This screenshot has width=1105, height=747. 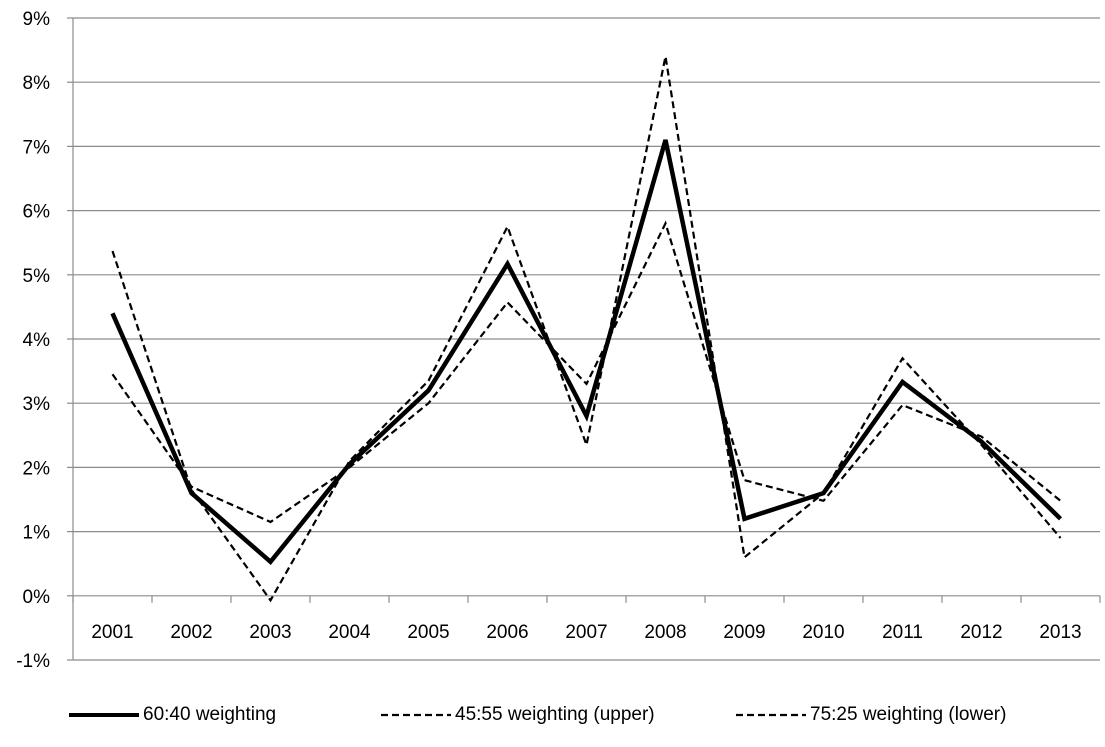 I want to click on legend-label: 45:55 weighting (upper), so click(x=555, y=714).